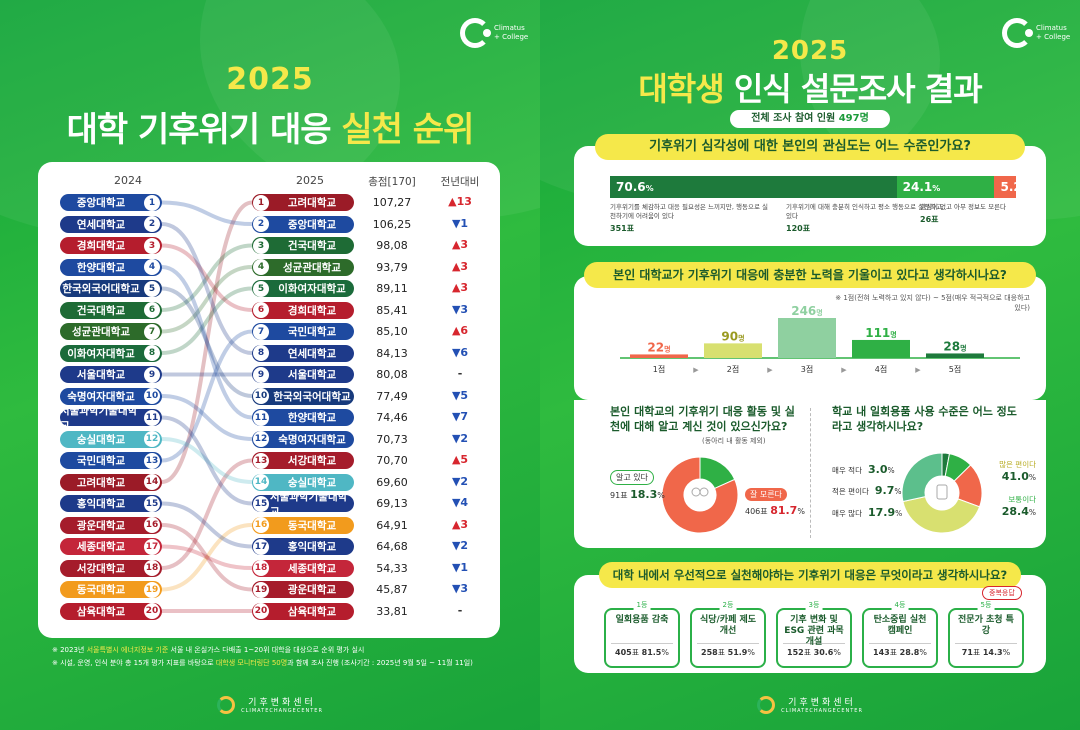 This screenshot has height=730, width=1080. I want to click on rank-change: ▼3, so click(460, 588).